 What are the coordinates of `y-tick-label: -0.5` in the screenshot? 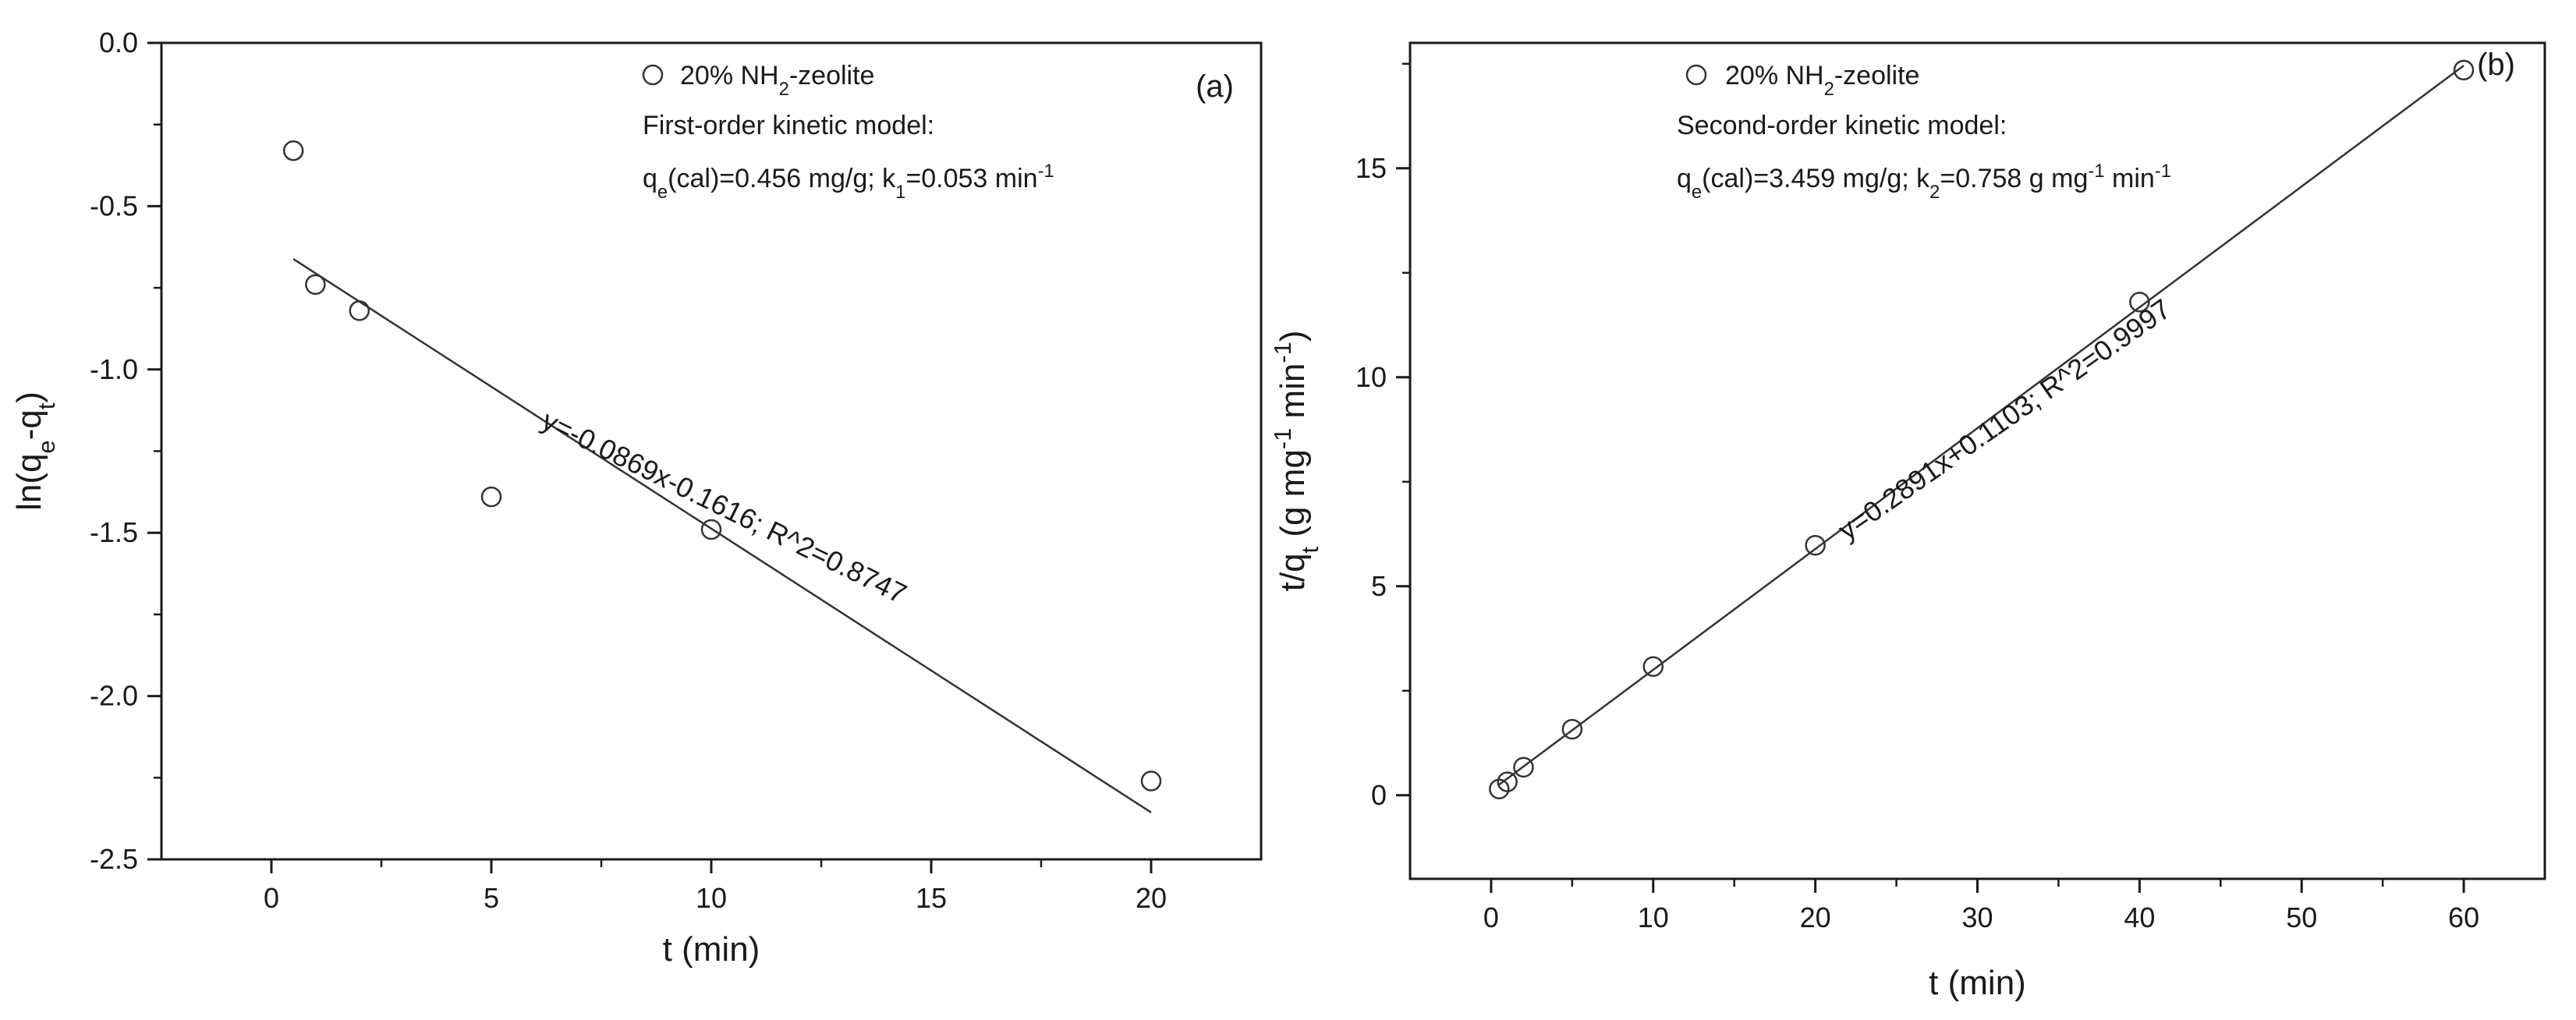 It's located at (114, 205).